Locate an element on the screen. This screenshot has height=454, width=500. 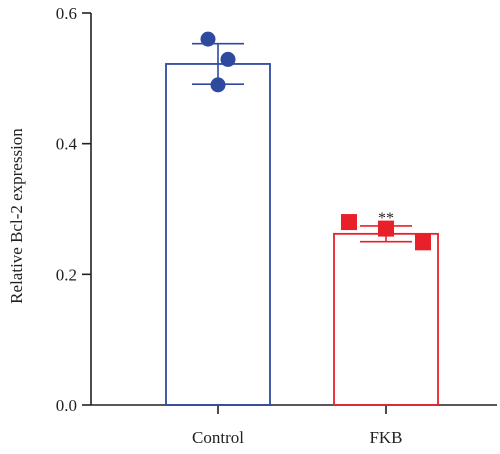
y-axis: 0.0 0.2 0.4 0.6 is located at coordinates (74, 209).